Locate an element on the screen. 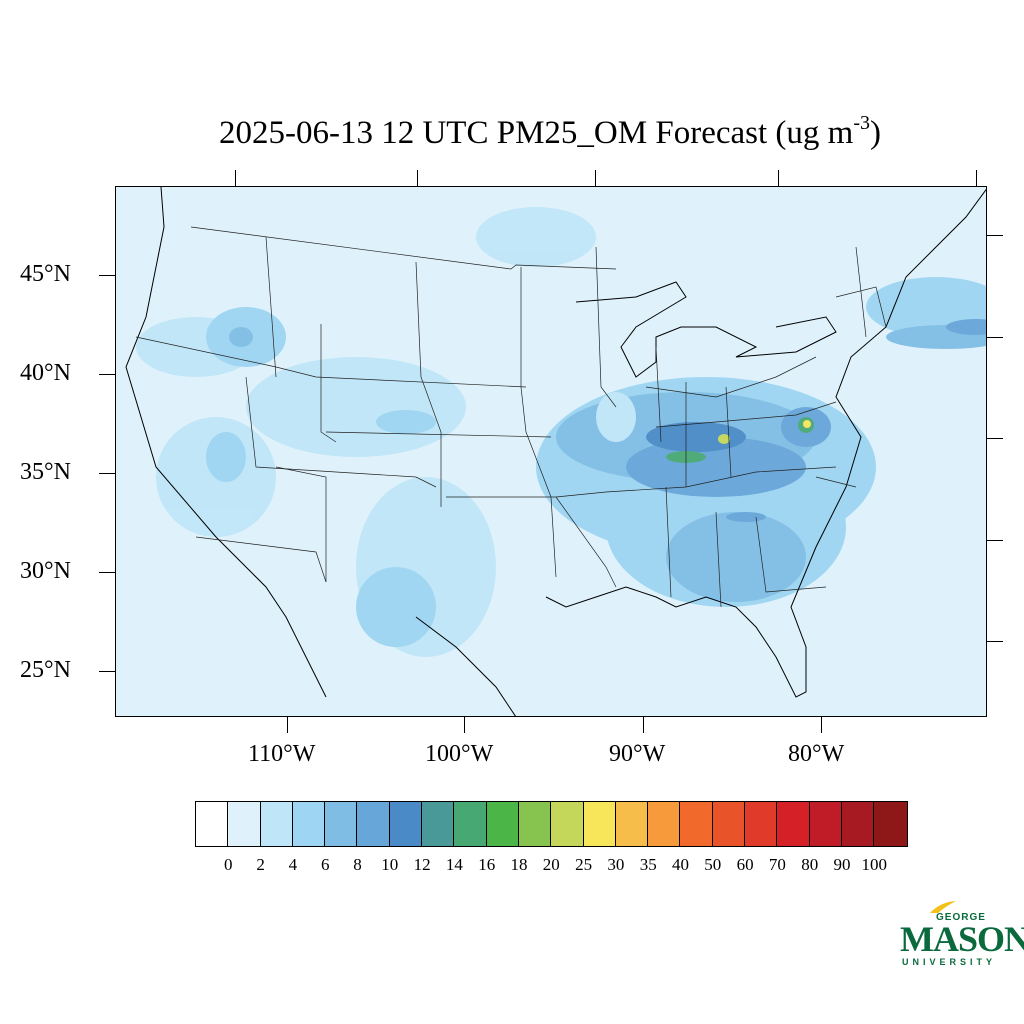 The image size is (1024, 1024). colorbar-label: 6 is located at coordinates (325, 864).